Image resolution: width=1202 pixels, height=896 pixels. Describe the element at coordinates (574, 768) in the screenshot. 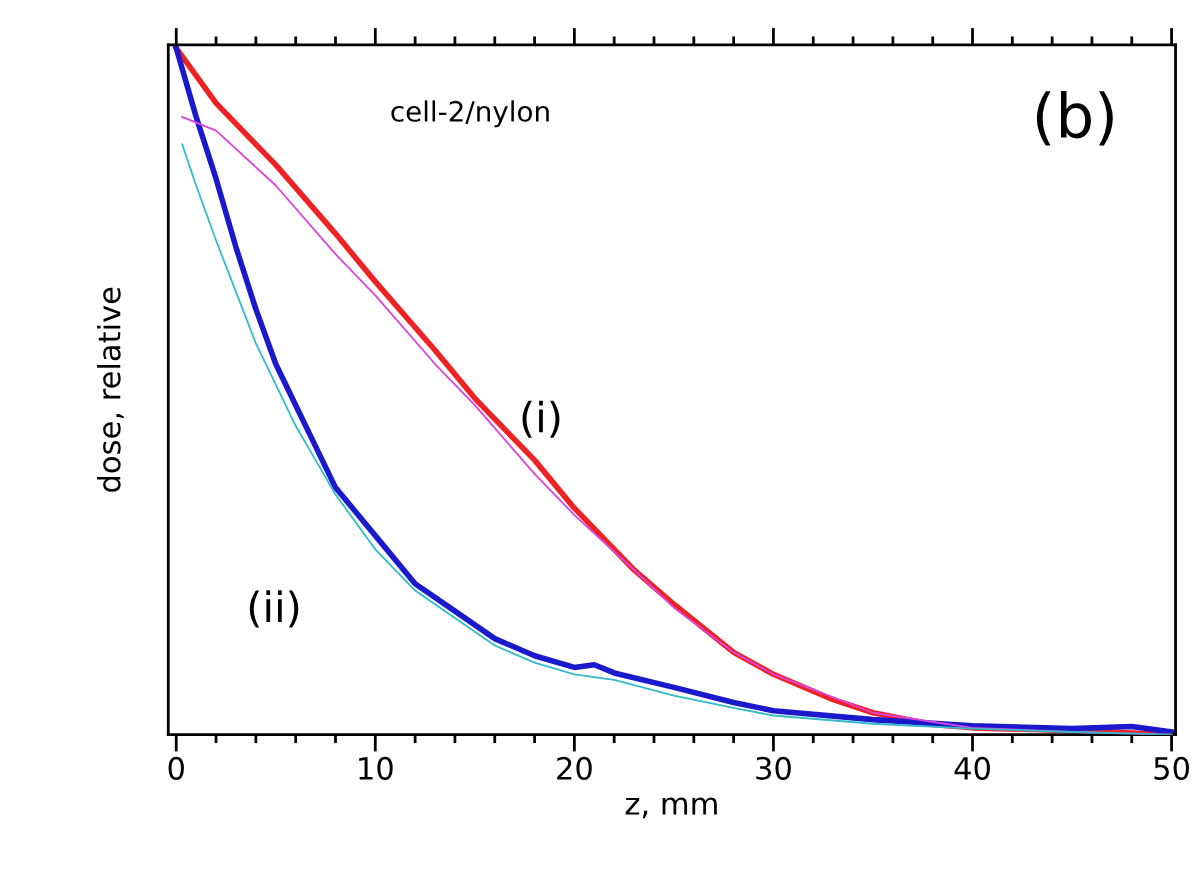

I see `x-tick-label: 20` at that location.